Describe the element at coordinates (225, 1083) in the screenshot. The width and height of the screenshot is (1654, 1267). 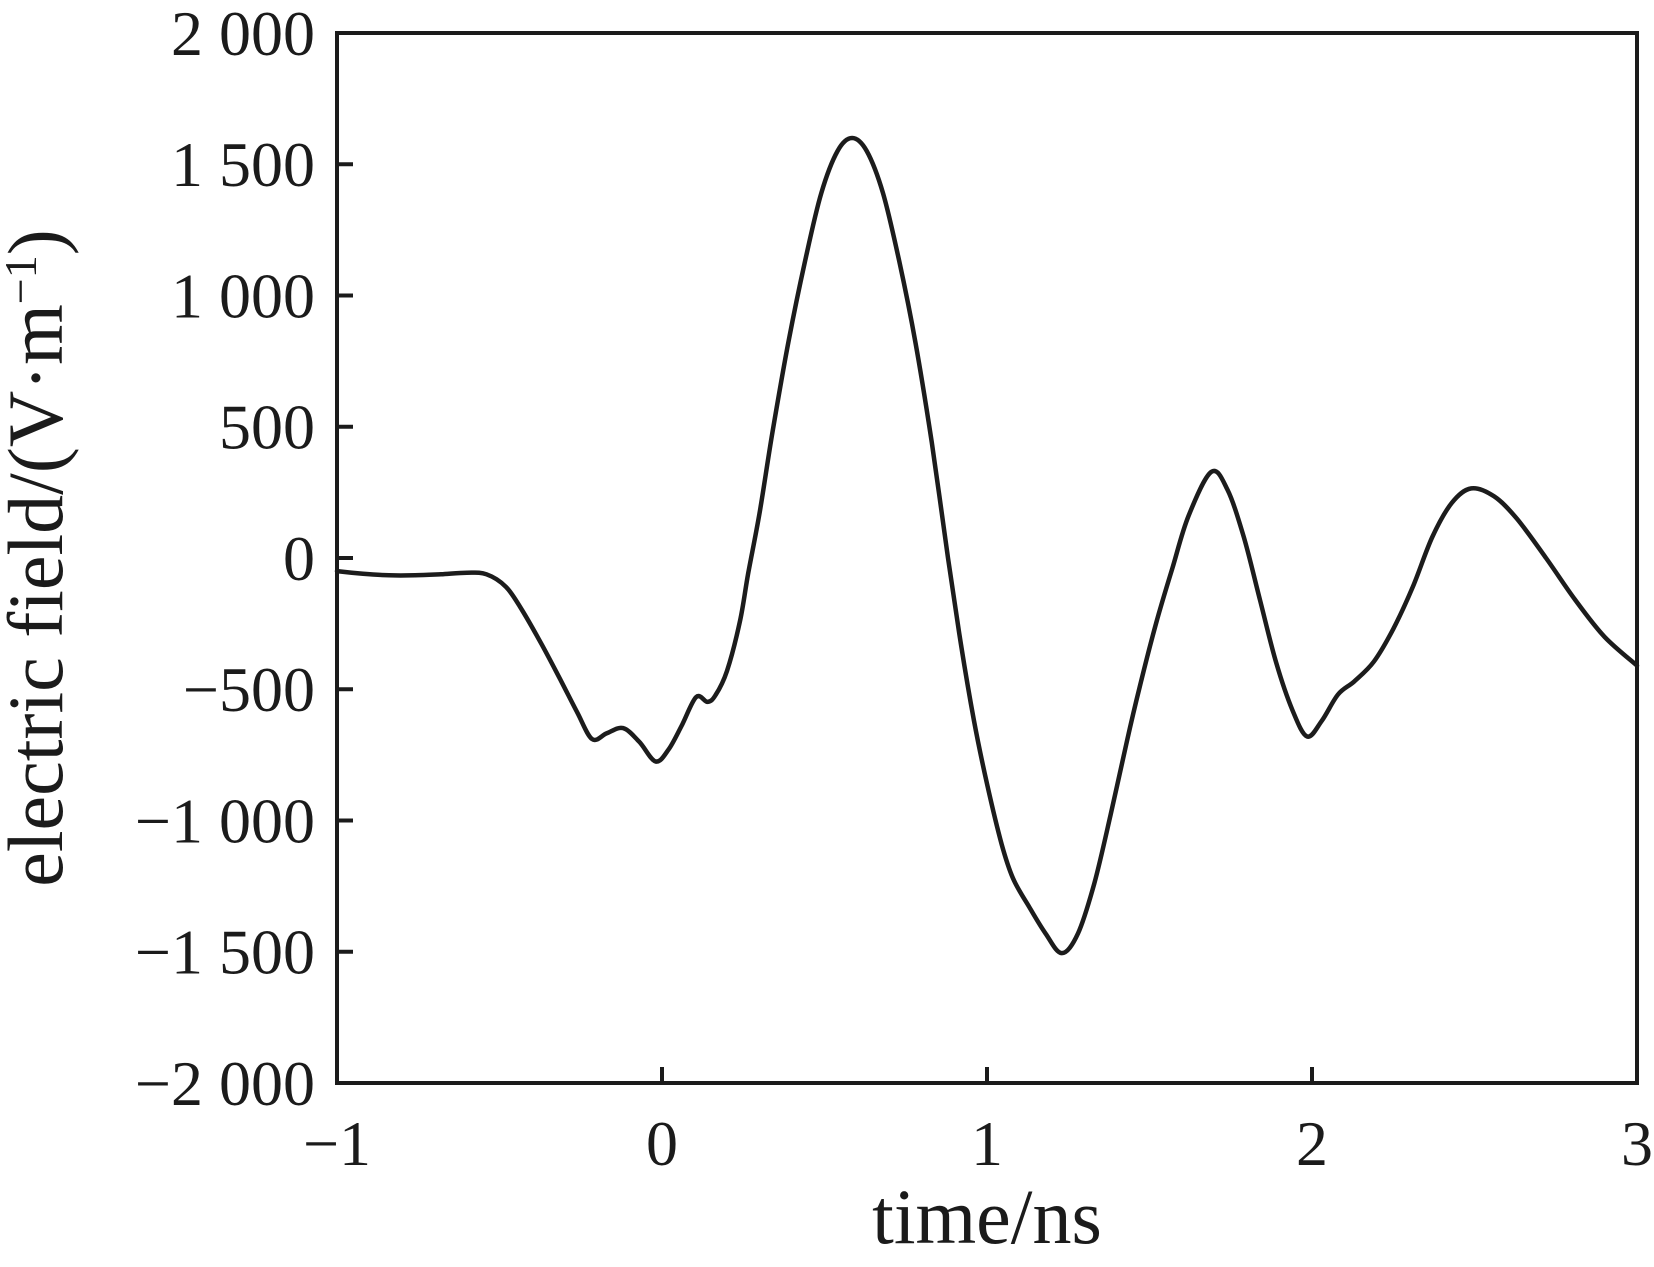
I see `y-tick-label: −2 000` at that location.